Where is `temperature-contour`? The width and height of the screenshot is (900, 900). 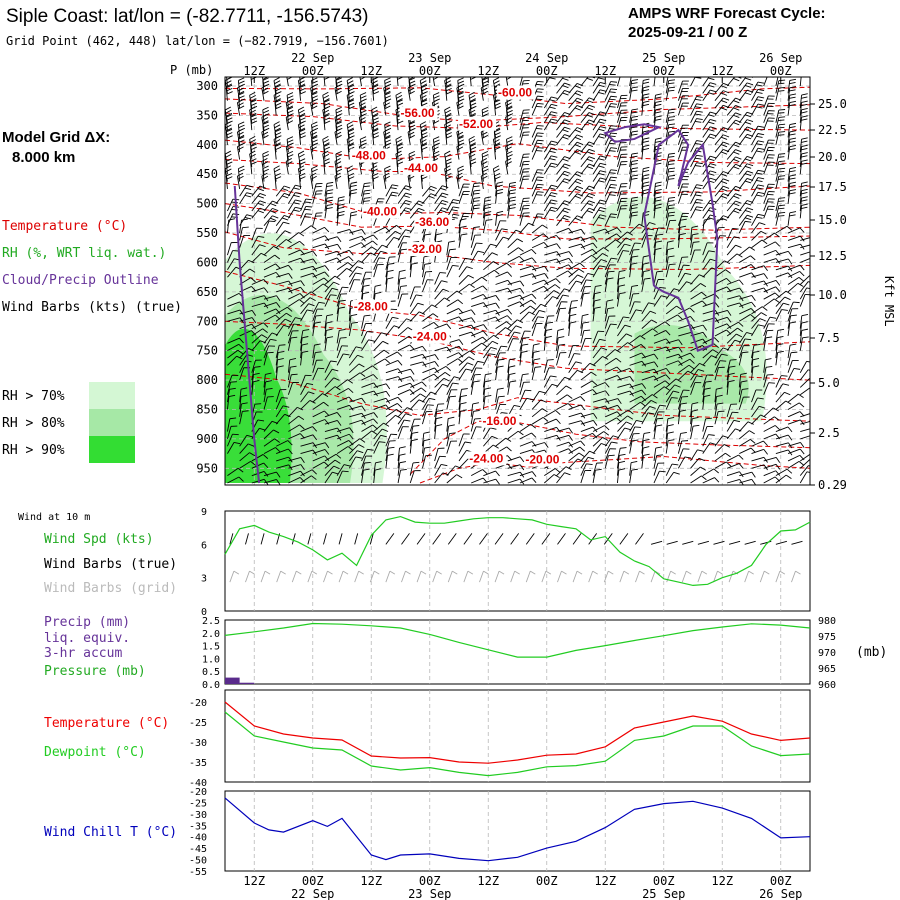 temperature-contour is located at coordinates (517, 206).